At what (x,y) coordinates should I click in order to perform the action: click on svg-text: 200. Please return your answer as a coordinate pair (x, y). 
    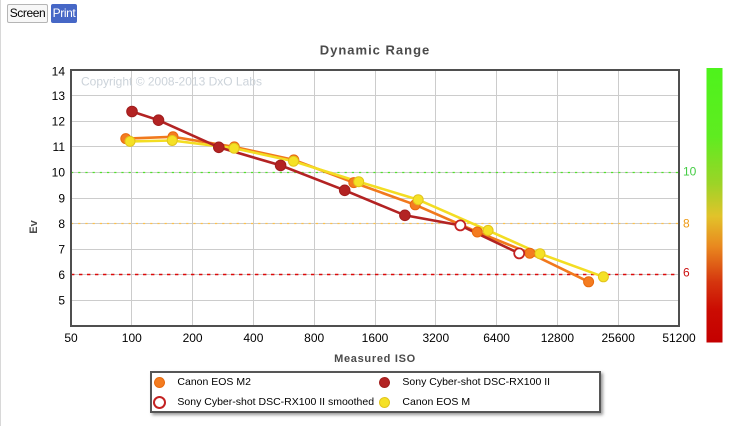
    Looking at the image, I should click on (193, 338).